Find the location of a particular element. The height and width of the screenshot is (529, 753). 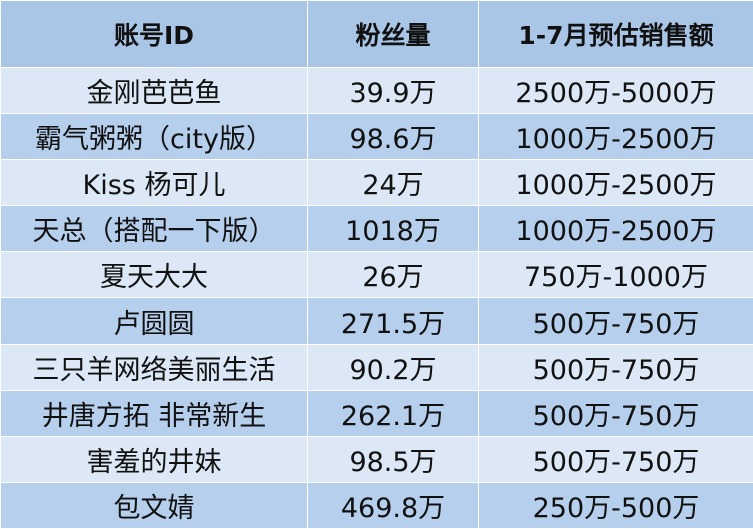

estimated-sales-cell: 2500万-5000万 is located at coordinates (615, 90).